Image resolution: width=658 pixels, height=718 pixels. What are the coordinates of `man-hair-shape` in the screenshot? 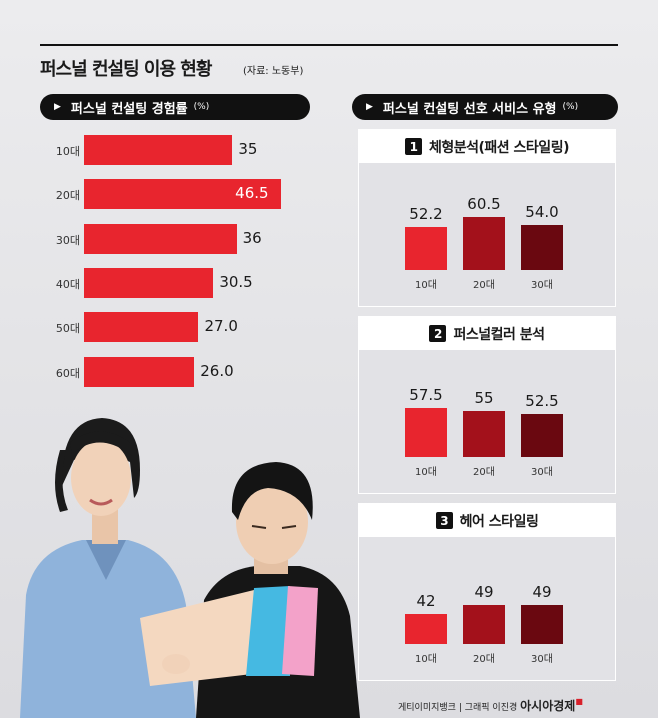 It's located at (272, 491).